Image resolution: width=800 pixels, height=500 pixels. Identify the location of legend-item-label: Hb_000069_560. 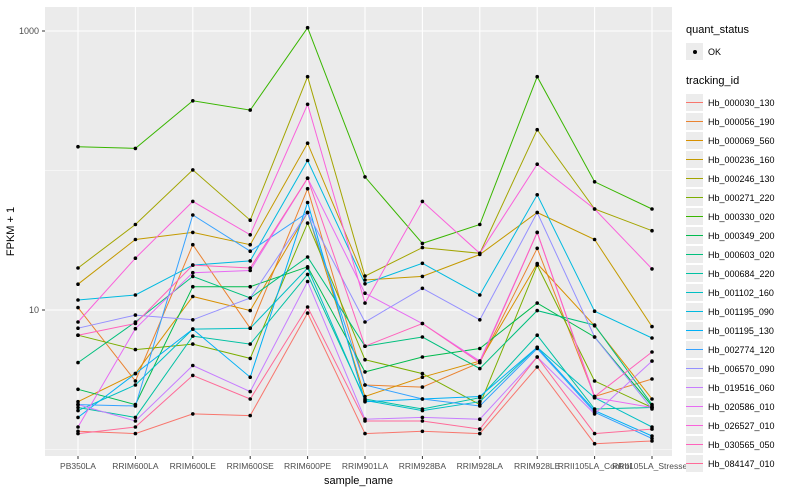
(741, 140).